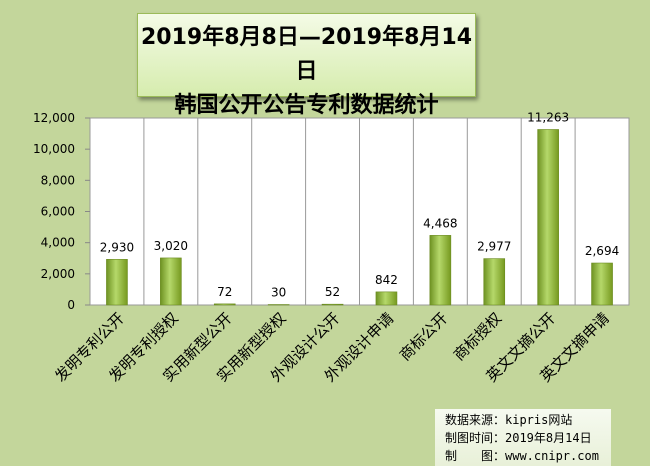 Image resolution: width=650 pixels, height=466 pixels. I want to click on data-label: 2,977, so click(494, 247).